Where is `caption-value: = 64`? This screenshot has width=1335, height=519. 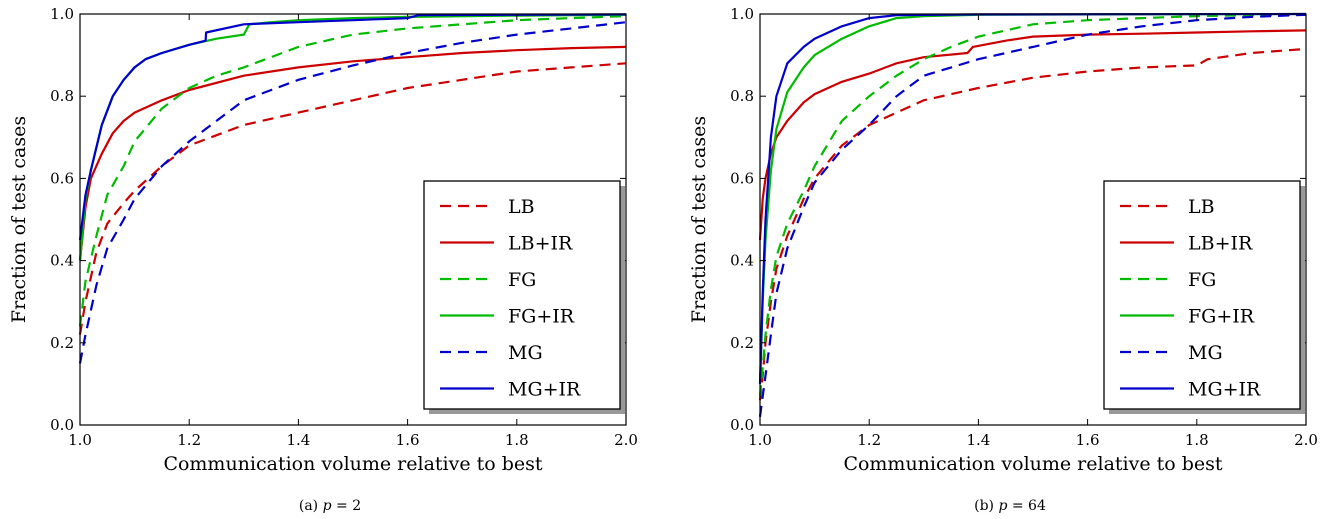 caption-value: = 64 is located at coordinates (1026, 506).